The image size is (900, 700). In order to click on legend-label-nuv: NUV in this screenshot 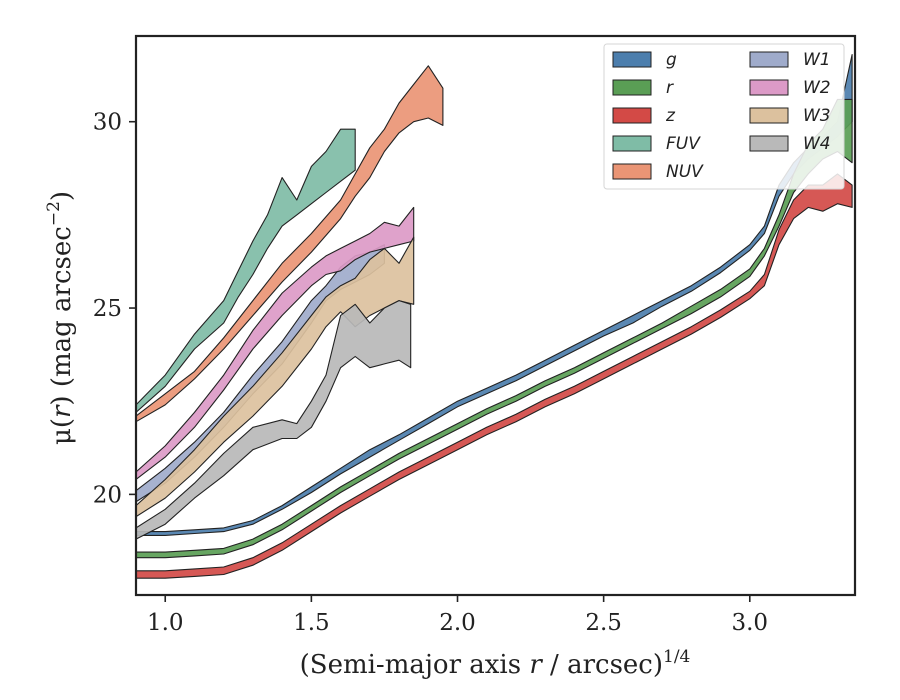, I will do `click(685, 172)`.